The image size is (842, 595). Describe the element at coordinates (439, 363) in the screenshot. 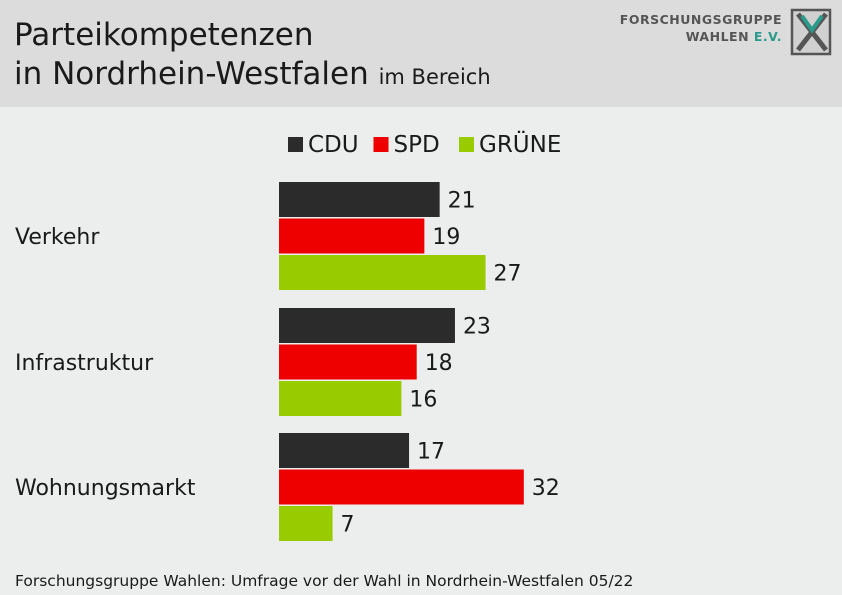

I see `data-label: 18` at that location.